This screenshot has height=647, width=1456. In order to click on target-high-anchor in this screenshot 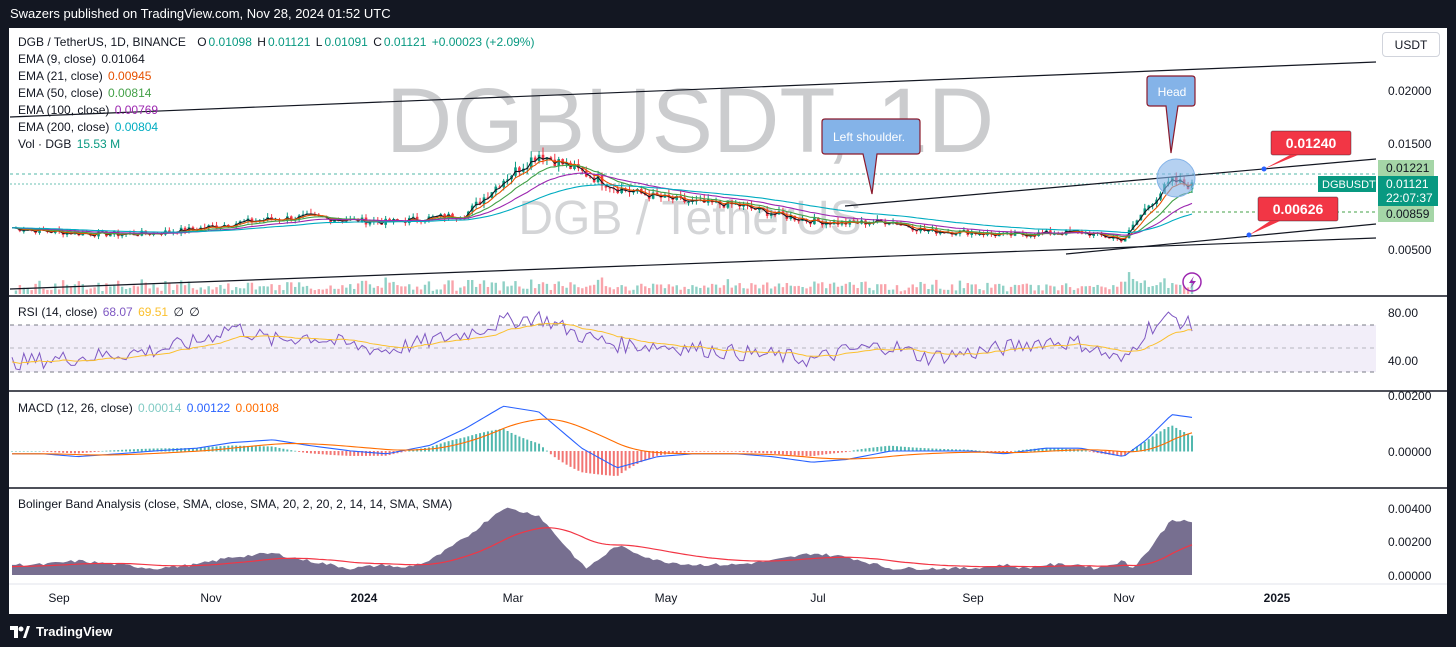, I will do `click(1264, 169)`.